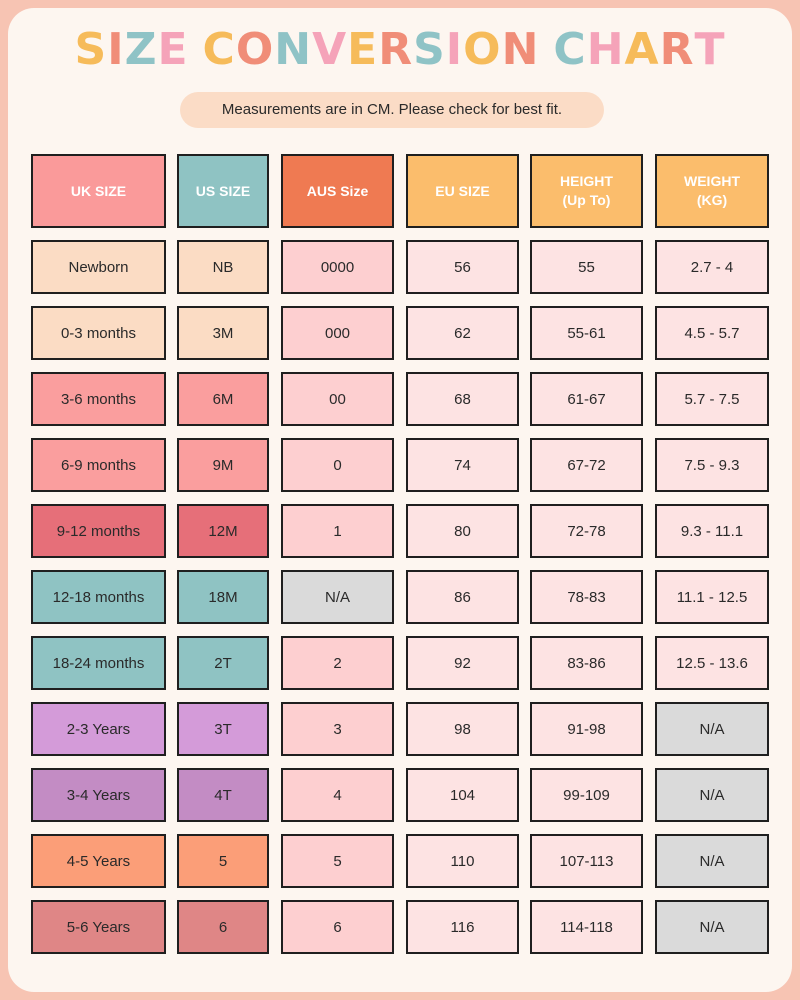  What do you see at coordinates (223, 267) in the screenshot?
I see `cell-us: NB` at bounding box center [223, 267].